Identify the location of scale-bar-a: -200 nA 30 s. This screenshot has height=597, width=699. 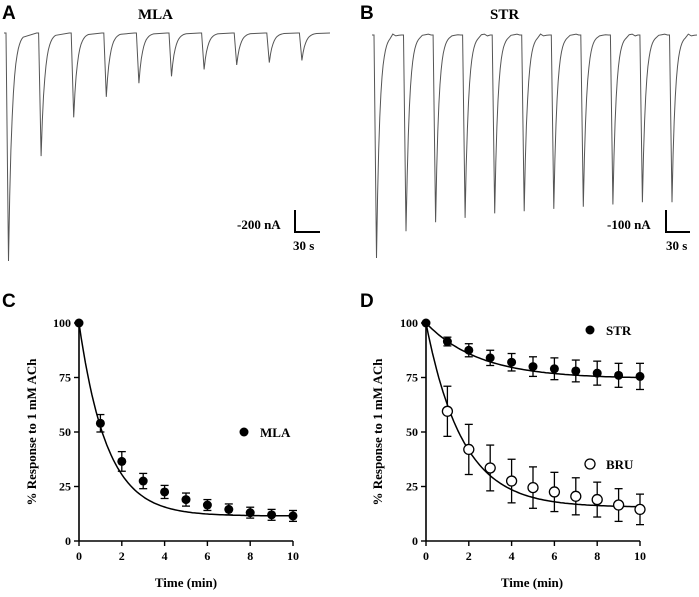
(278, 231).